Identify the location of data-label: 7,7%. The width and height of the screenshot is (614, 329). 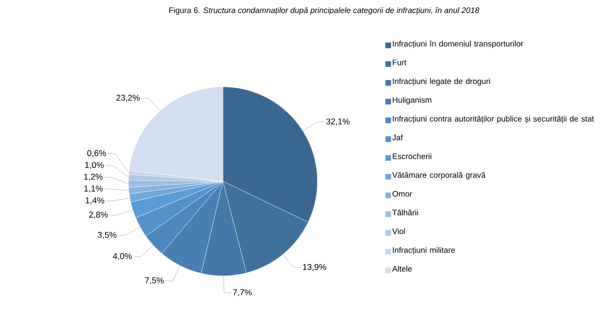
(242, 292).